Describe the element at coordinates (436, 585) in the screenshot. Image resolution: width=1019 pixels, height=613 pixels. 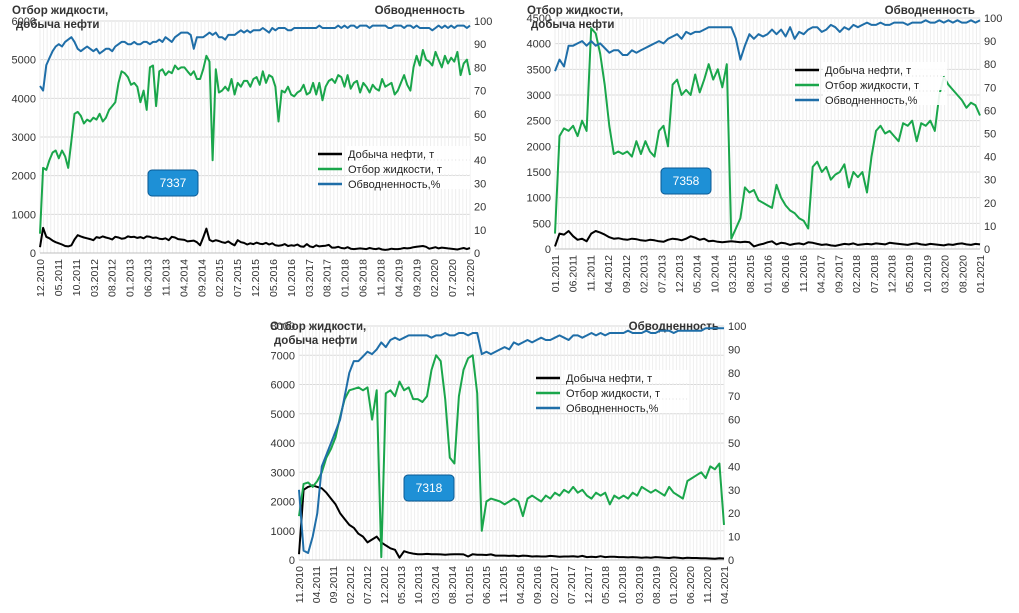
I see `x-tick-label: 03.2014` at that location.